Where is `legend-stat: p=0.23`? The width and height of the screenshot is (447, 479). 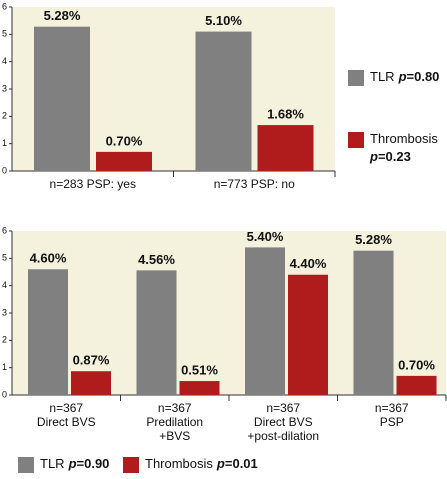 legend-stat: p=0.23 is located at coordinates (390, 156).